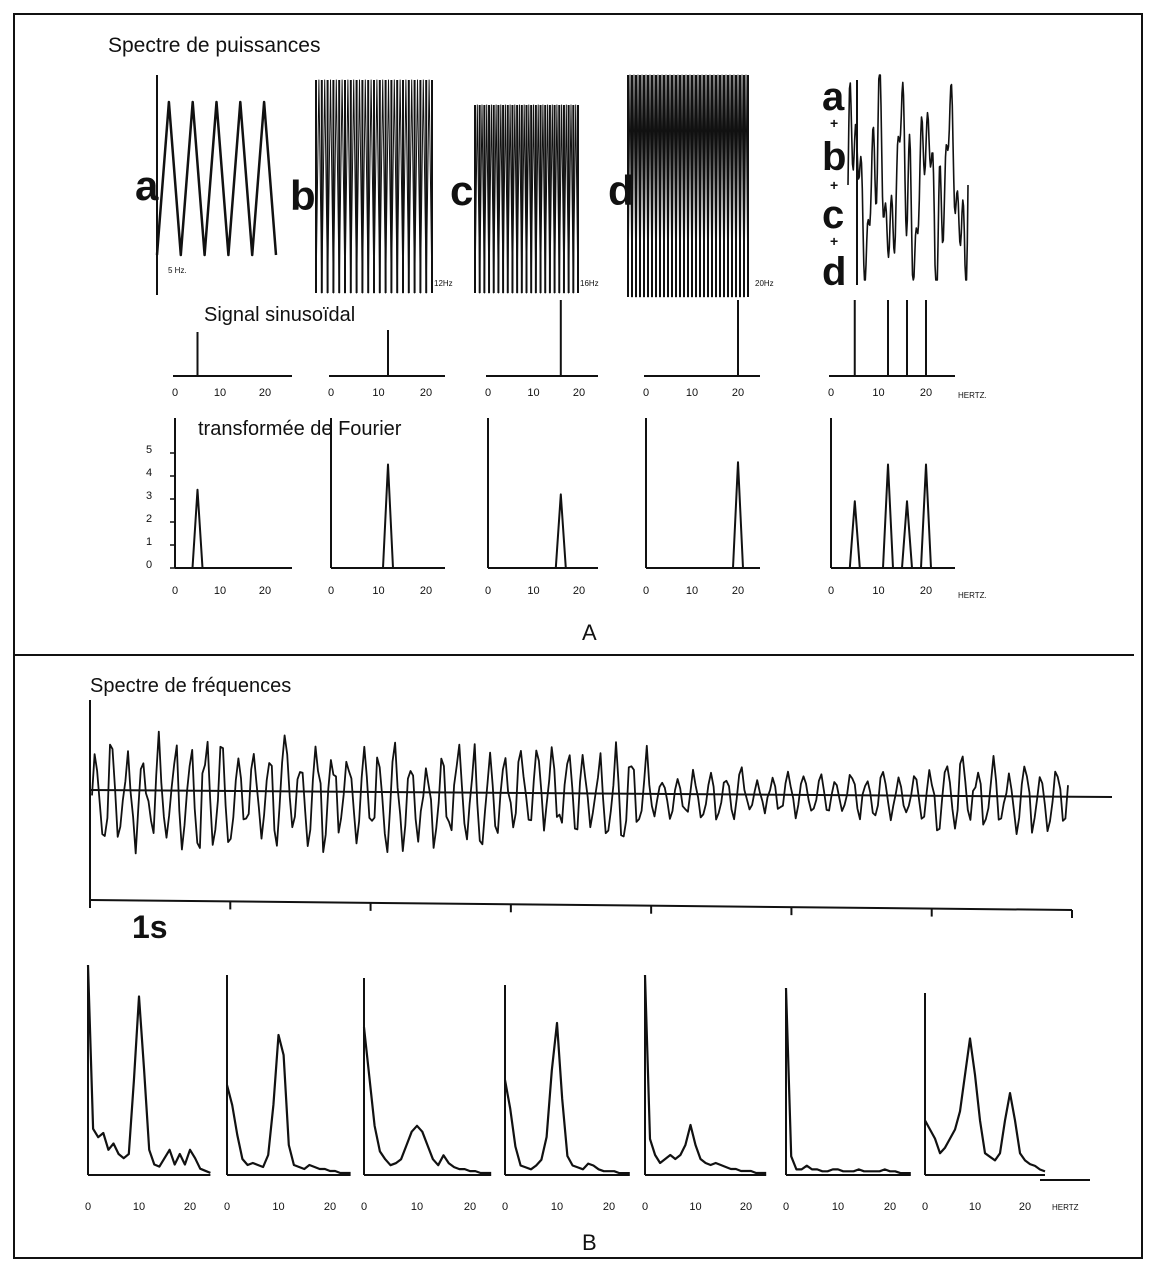 The width and height of the screenshot is (1159, 1273). What do you see at coordinates (149, 450) in the screenshot?
I see `fourier-ytick: 5` at bounding box center [149, 450].